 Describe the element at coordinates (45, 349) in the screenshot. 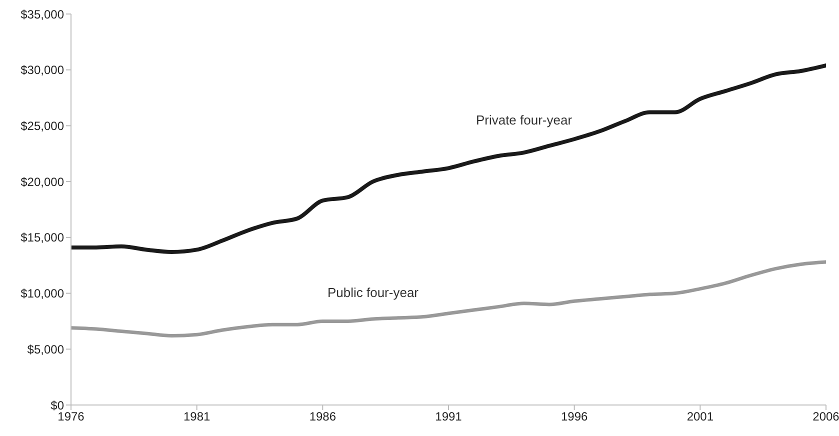

I see `y-tick-label: $5,000` at that location.